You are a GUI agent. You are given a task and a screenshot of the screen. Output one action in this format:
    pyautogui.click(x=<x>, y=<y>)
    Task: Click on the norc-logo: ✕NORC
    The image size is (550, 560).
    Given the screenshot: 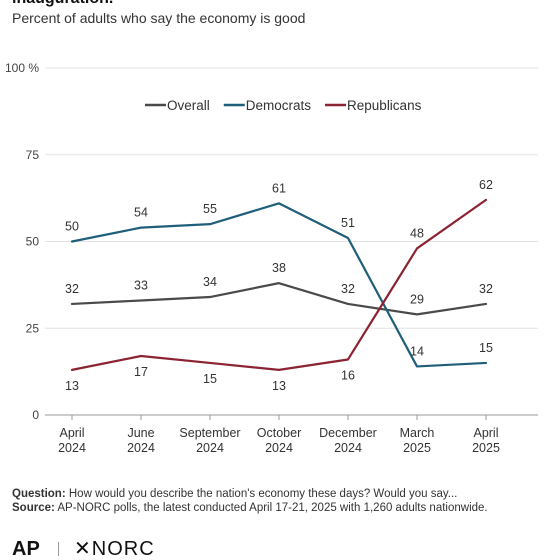 What is the action you would take?
    pyautogui.click(x=114, y=549)
    